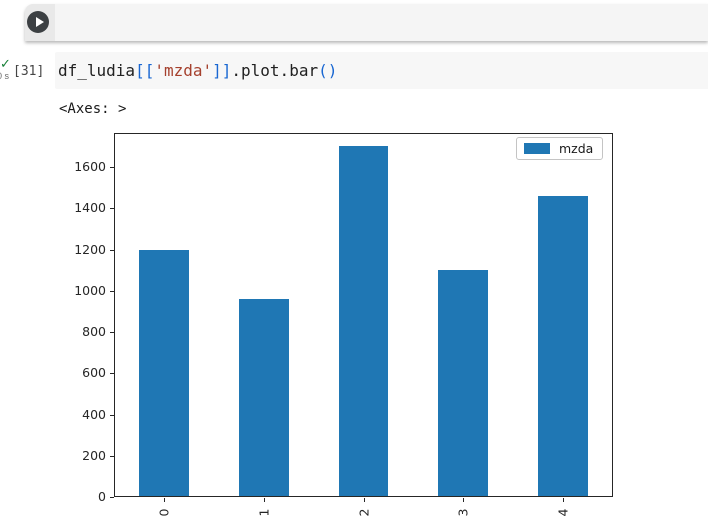  What do you see at coordinates (94, 373) in the screenshot?
I see `y-axis-tick-label: 600` at bounding box center [94, 373].